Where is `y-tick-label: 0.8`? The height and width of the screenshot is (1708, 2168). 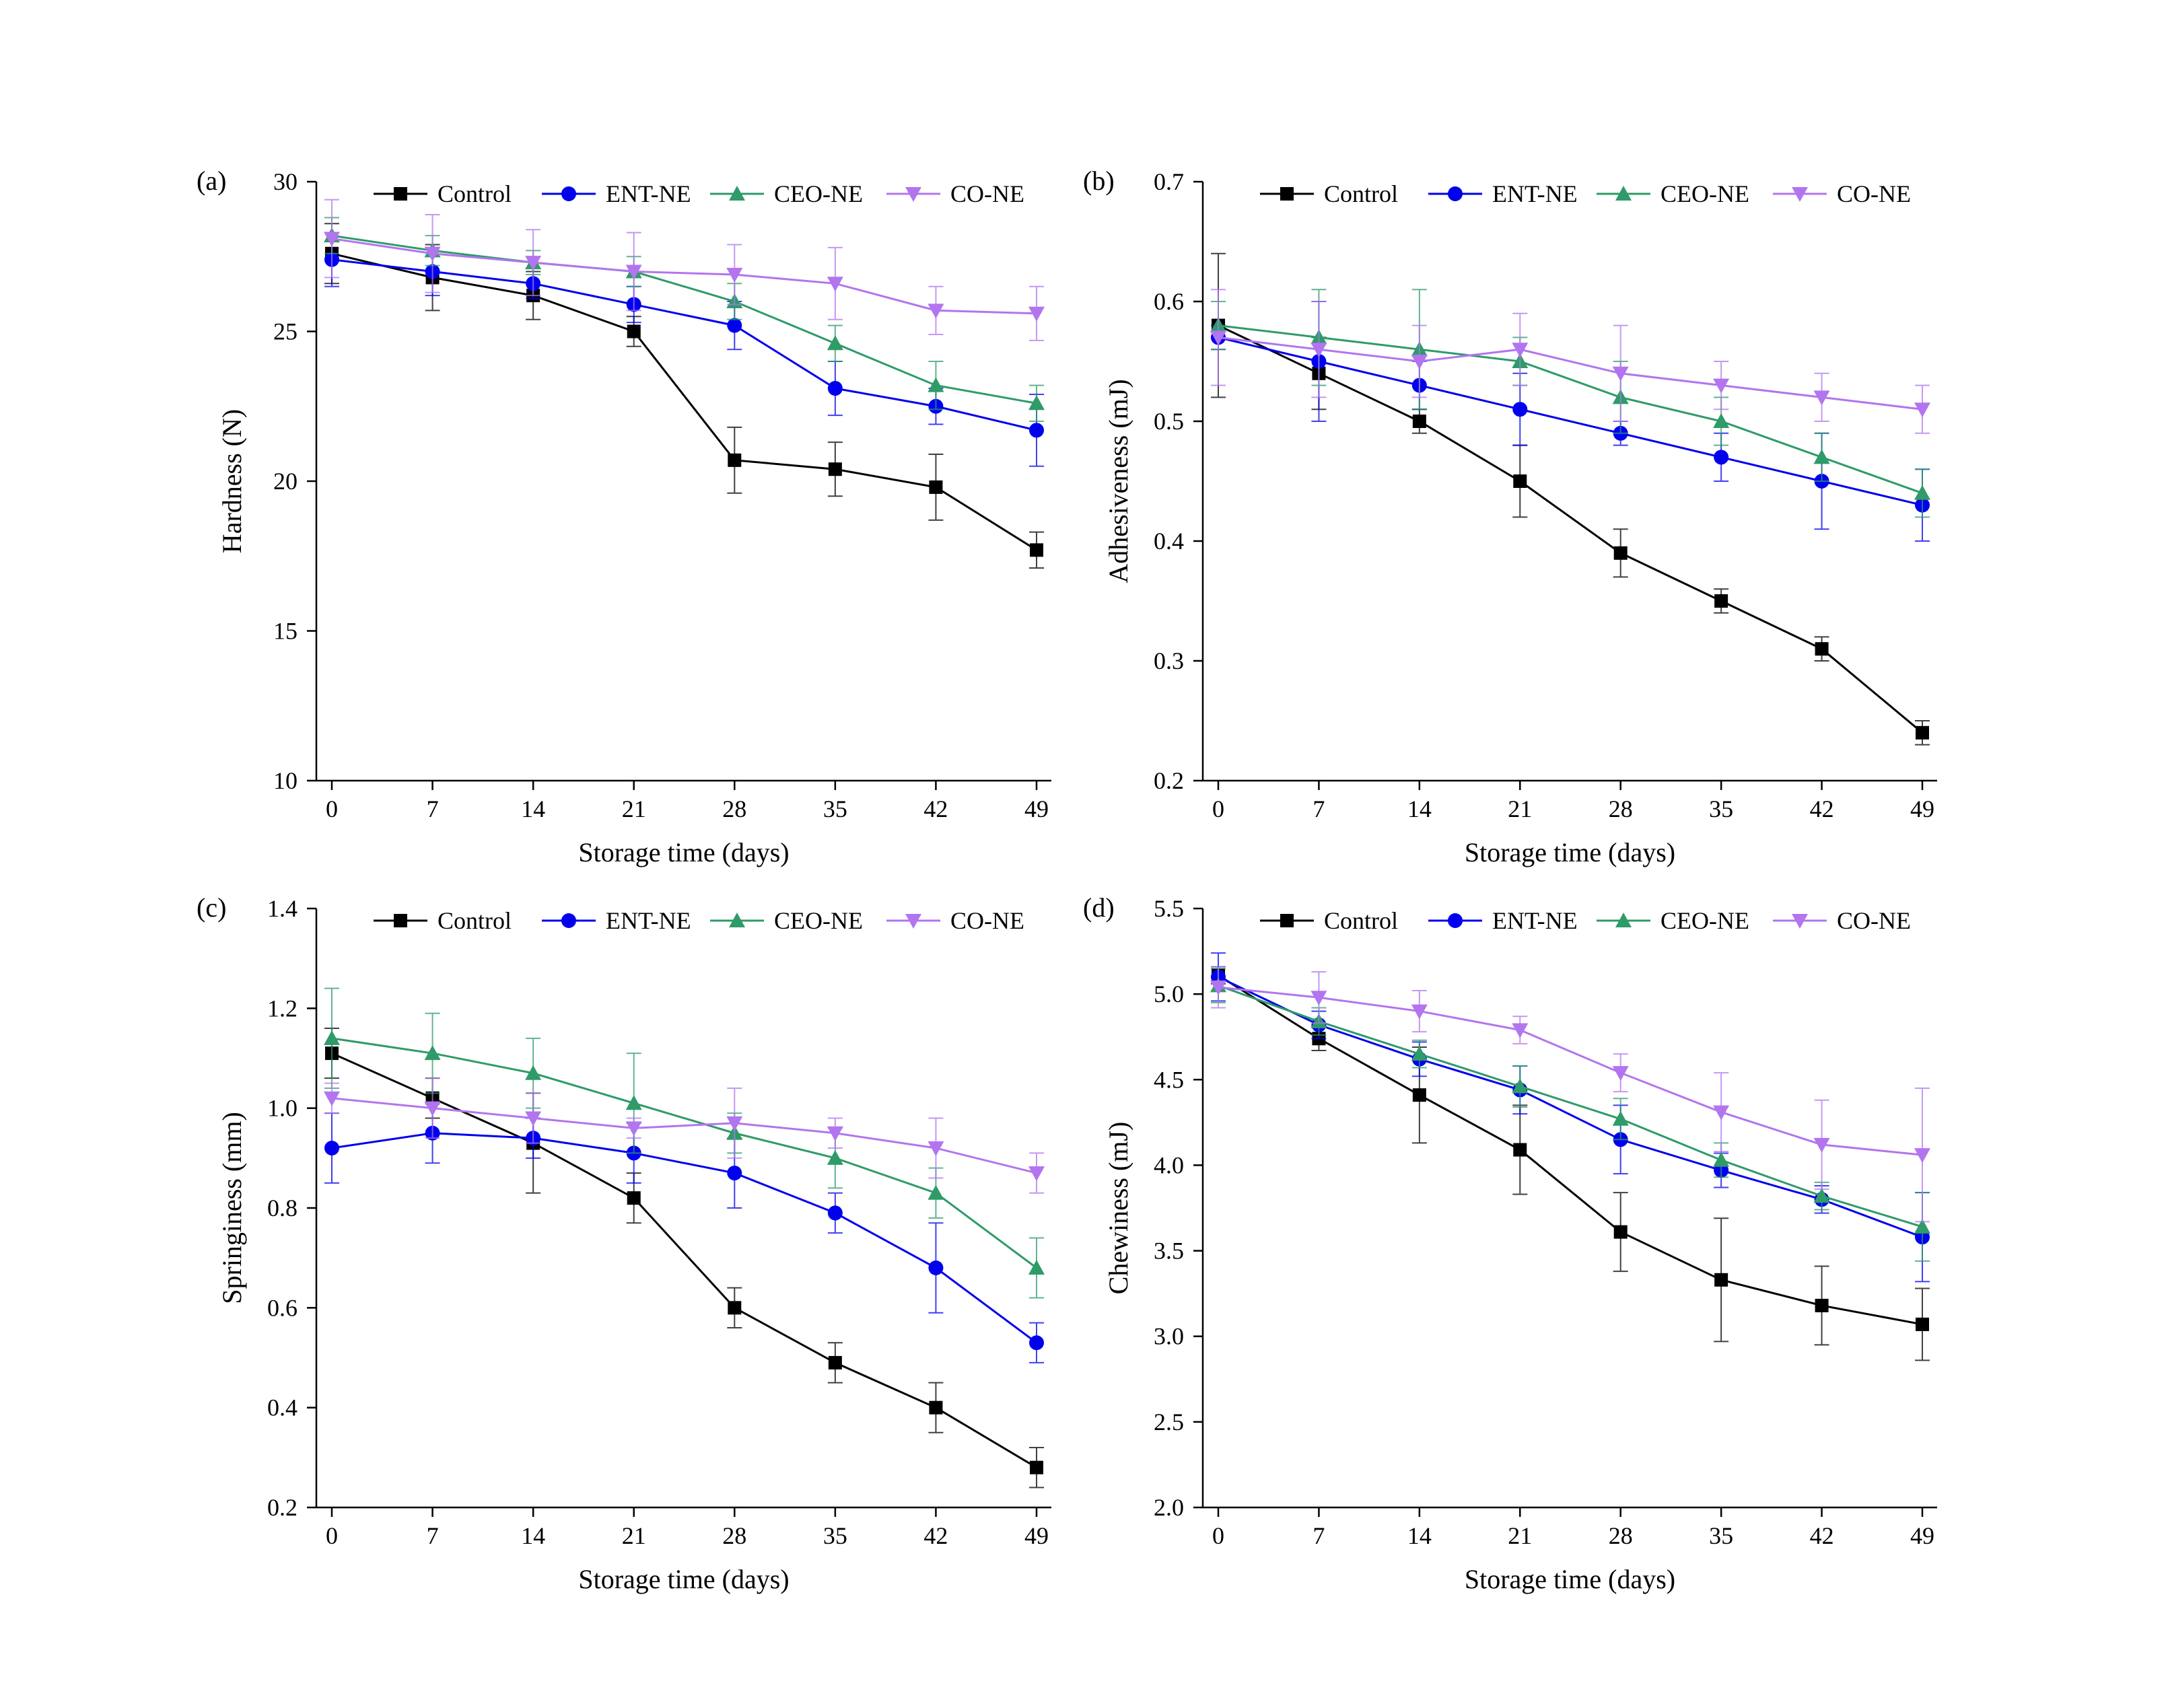
y-tick-label: 0.8 is located at coordinates (282, 1208).